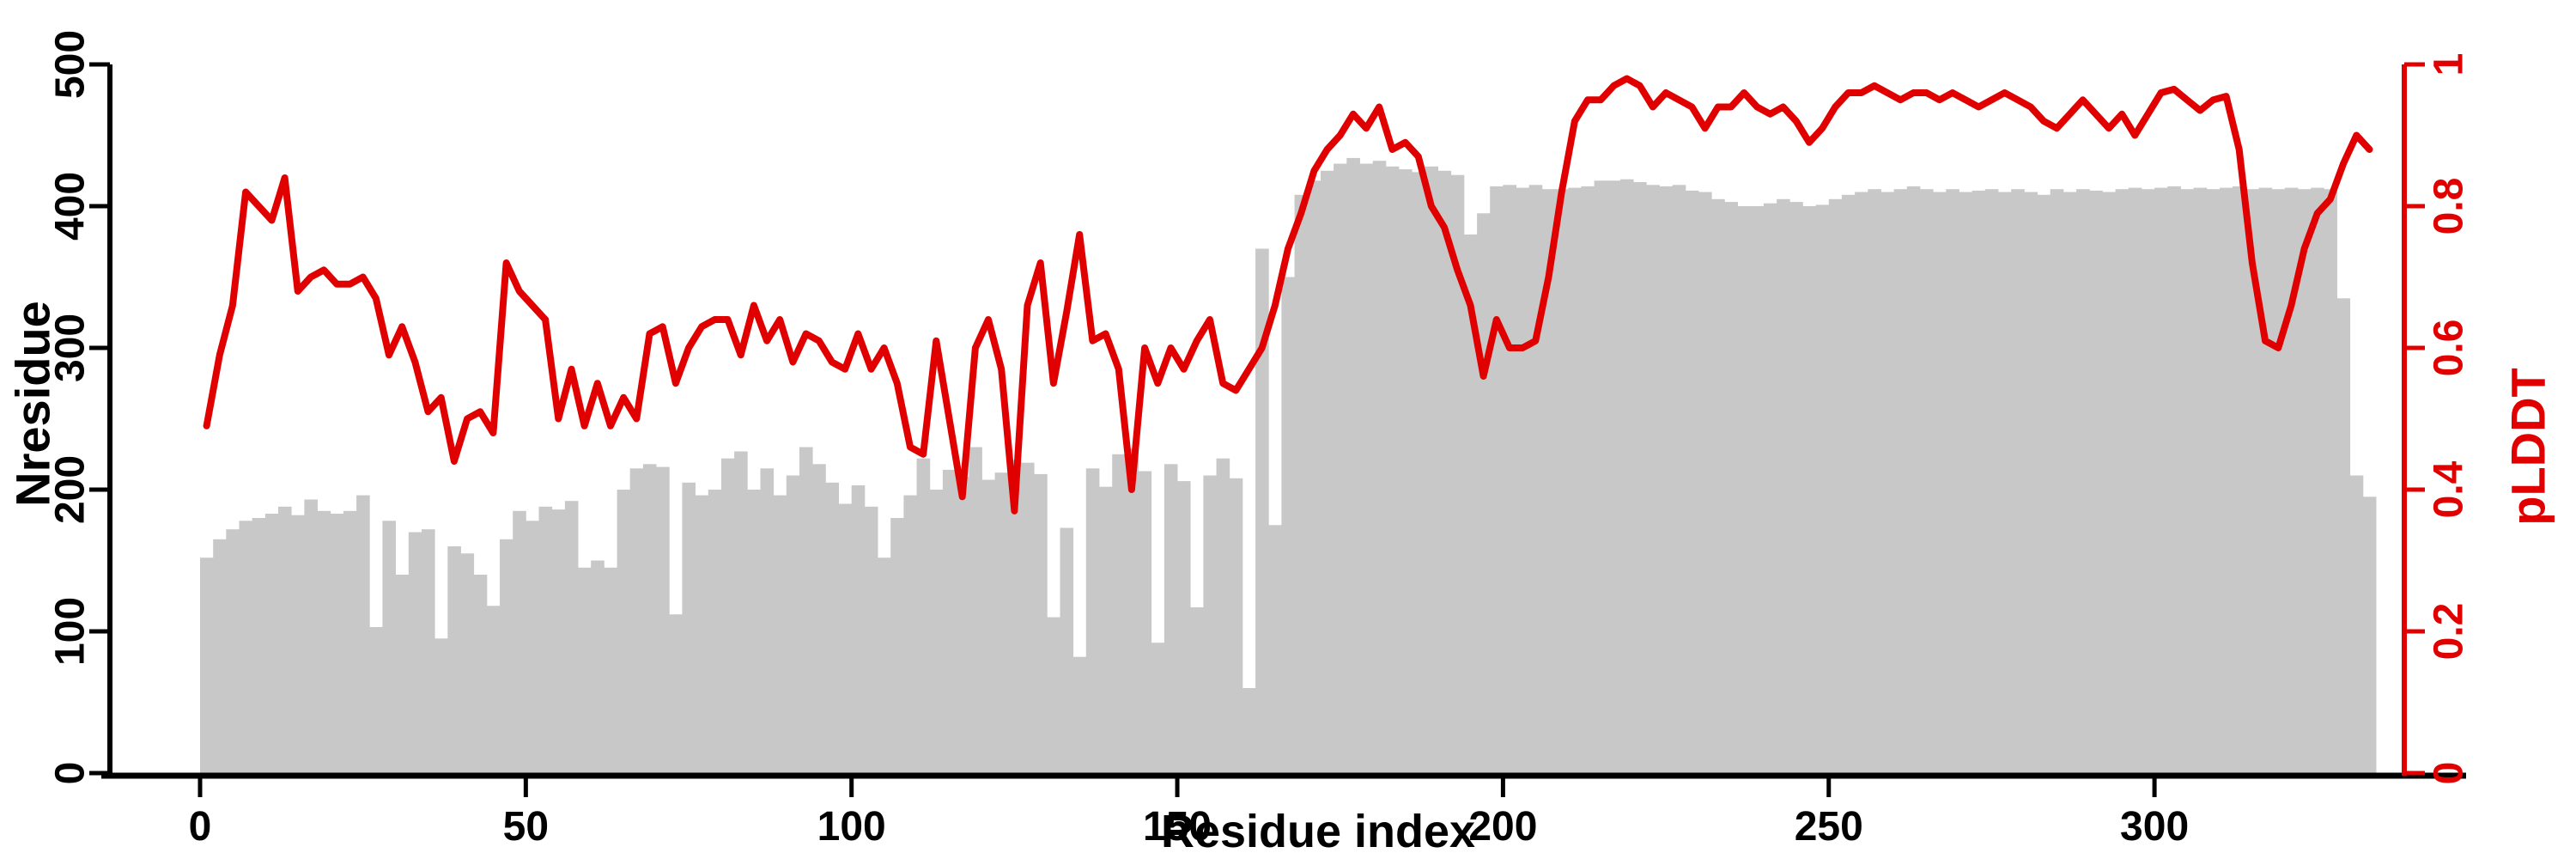  What do you see at coordinates (2449, 207) in the screenshot?
I see `y-axis-right-tick-label: 0.8` at bounding box center [2449, 207].